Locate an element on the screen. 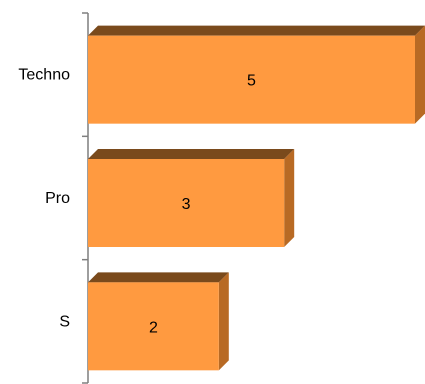 This screenshot has width=425, height=384. y-axis is located at coordinates (85, 198).